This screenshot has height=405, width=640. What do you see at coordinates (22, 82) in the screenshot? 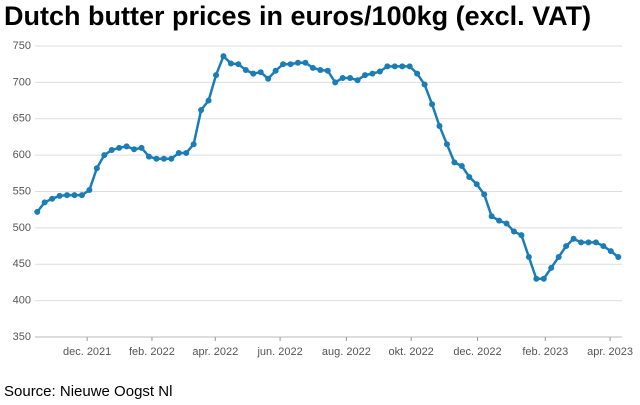
I see `y-tick-label: 700` at bounding box center [22, 82].